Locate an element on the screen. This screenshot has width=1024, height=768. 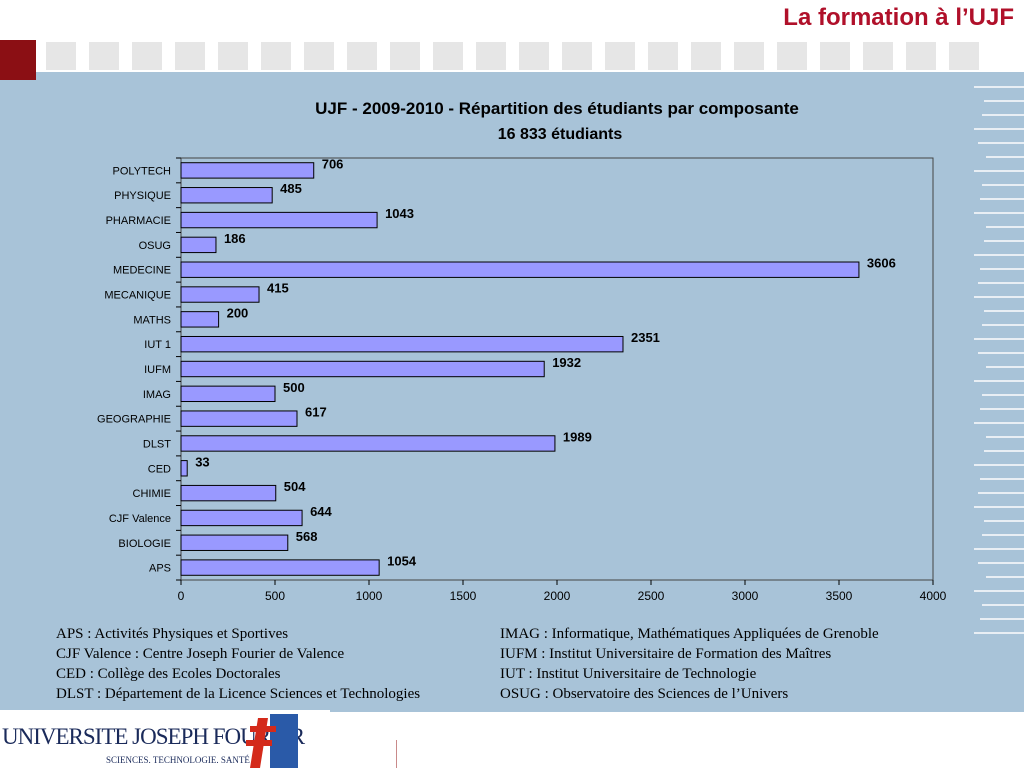
category-label: DLST is located at coordinates (157, 444).